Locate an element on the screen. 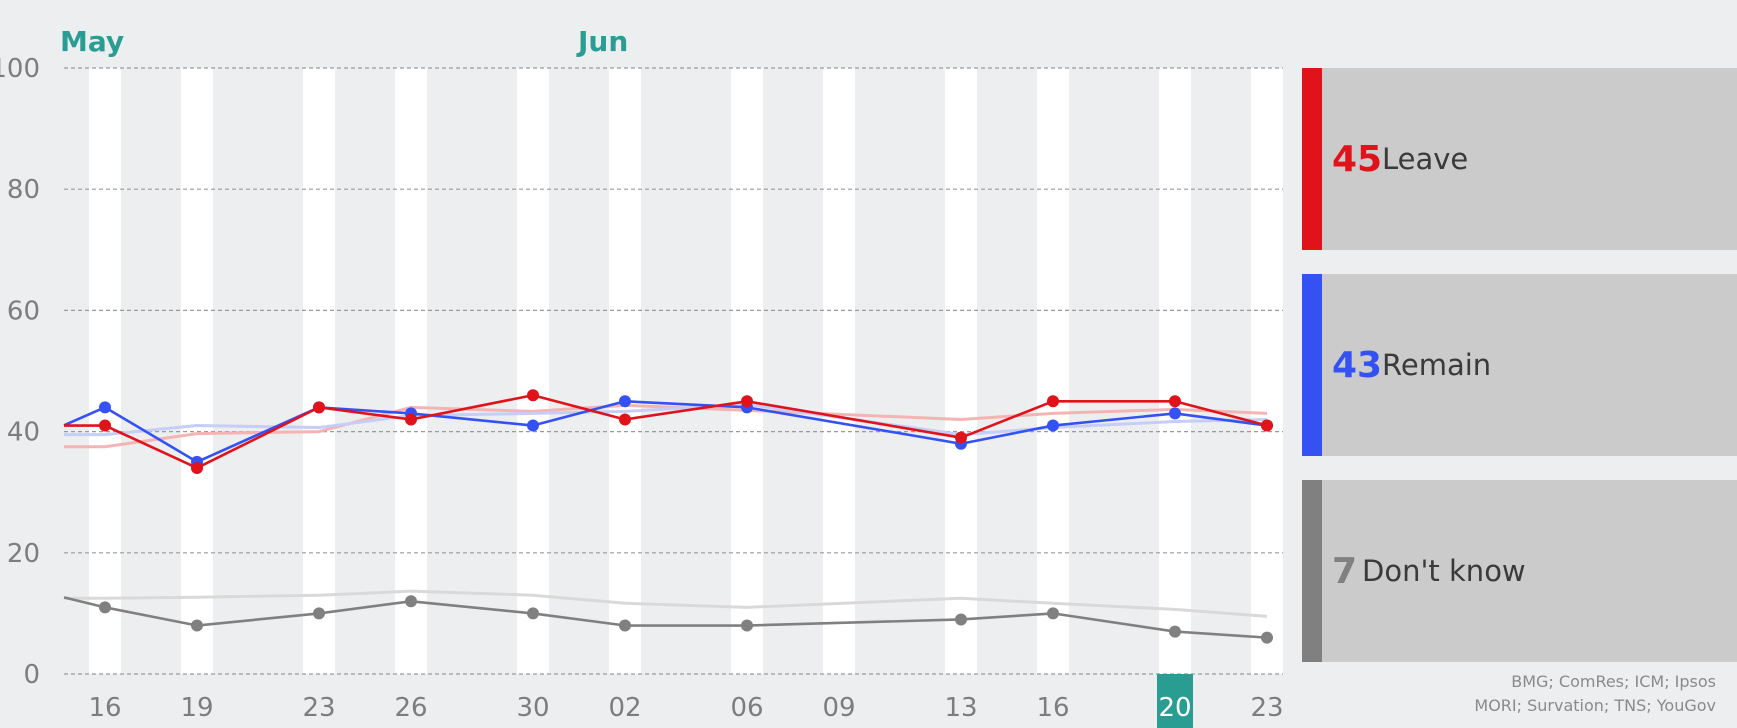 The height and width of the screenshot is (728, 1737). x-tick-label-8: 13 is located at coordinates (960, 708).